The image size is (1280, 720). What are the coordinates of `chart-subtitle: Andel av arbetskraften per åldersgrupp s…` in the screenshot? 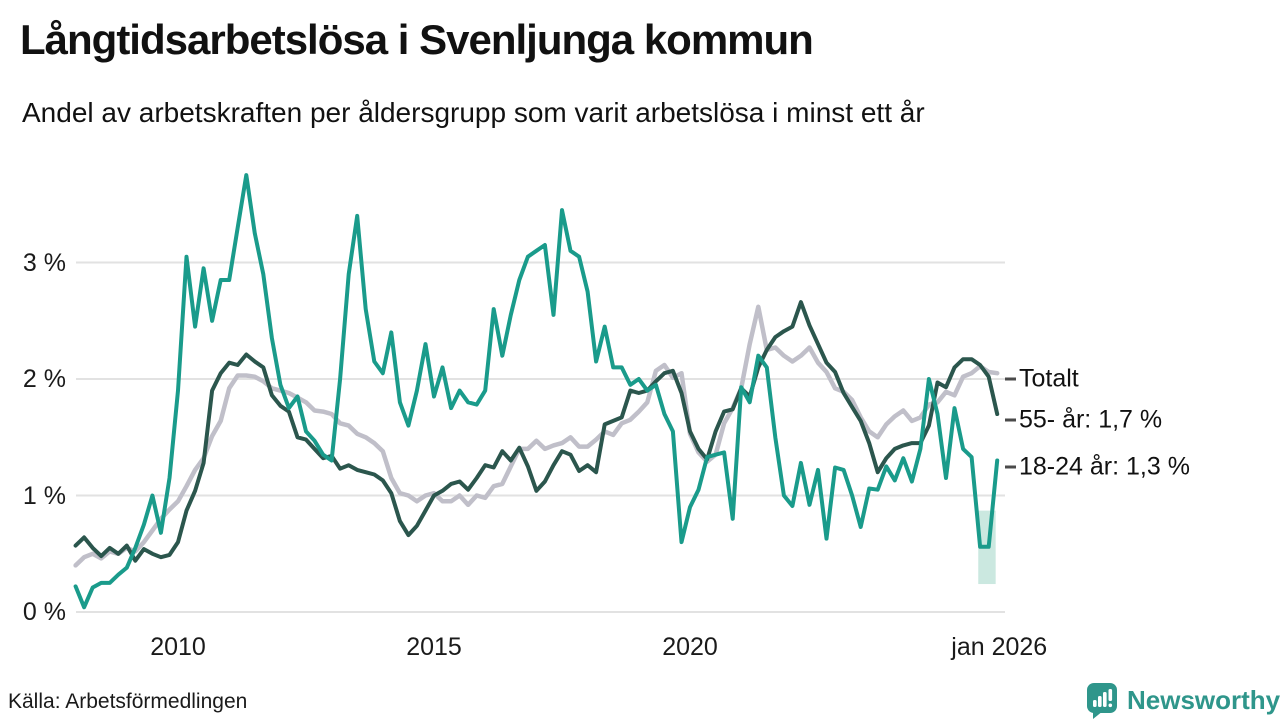 It's located at (473, 112).